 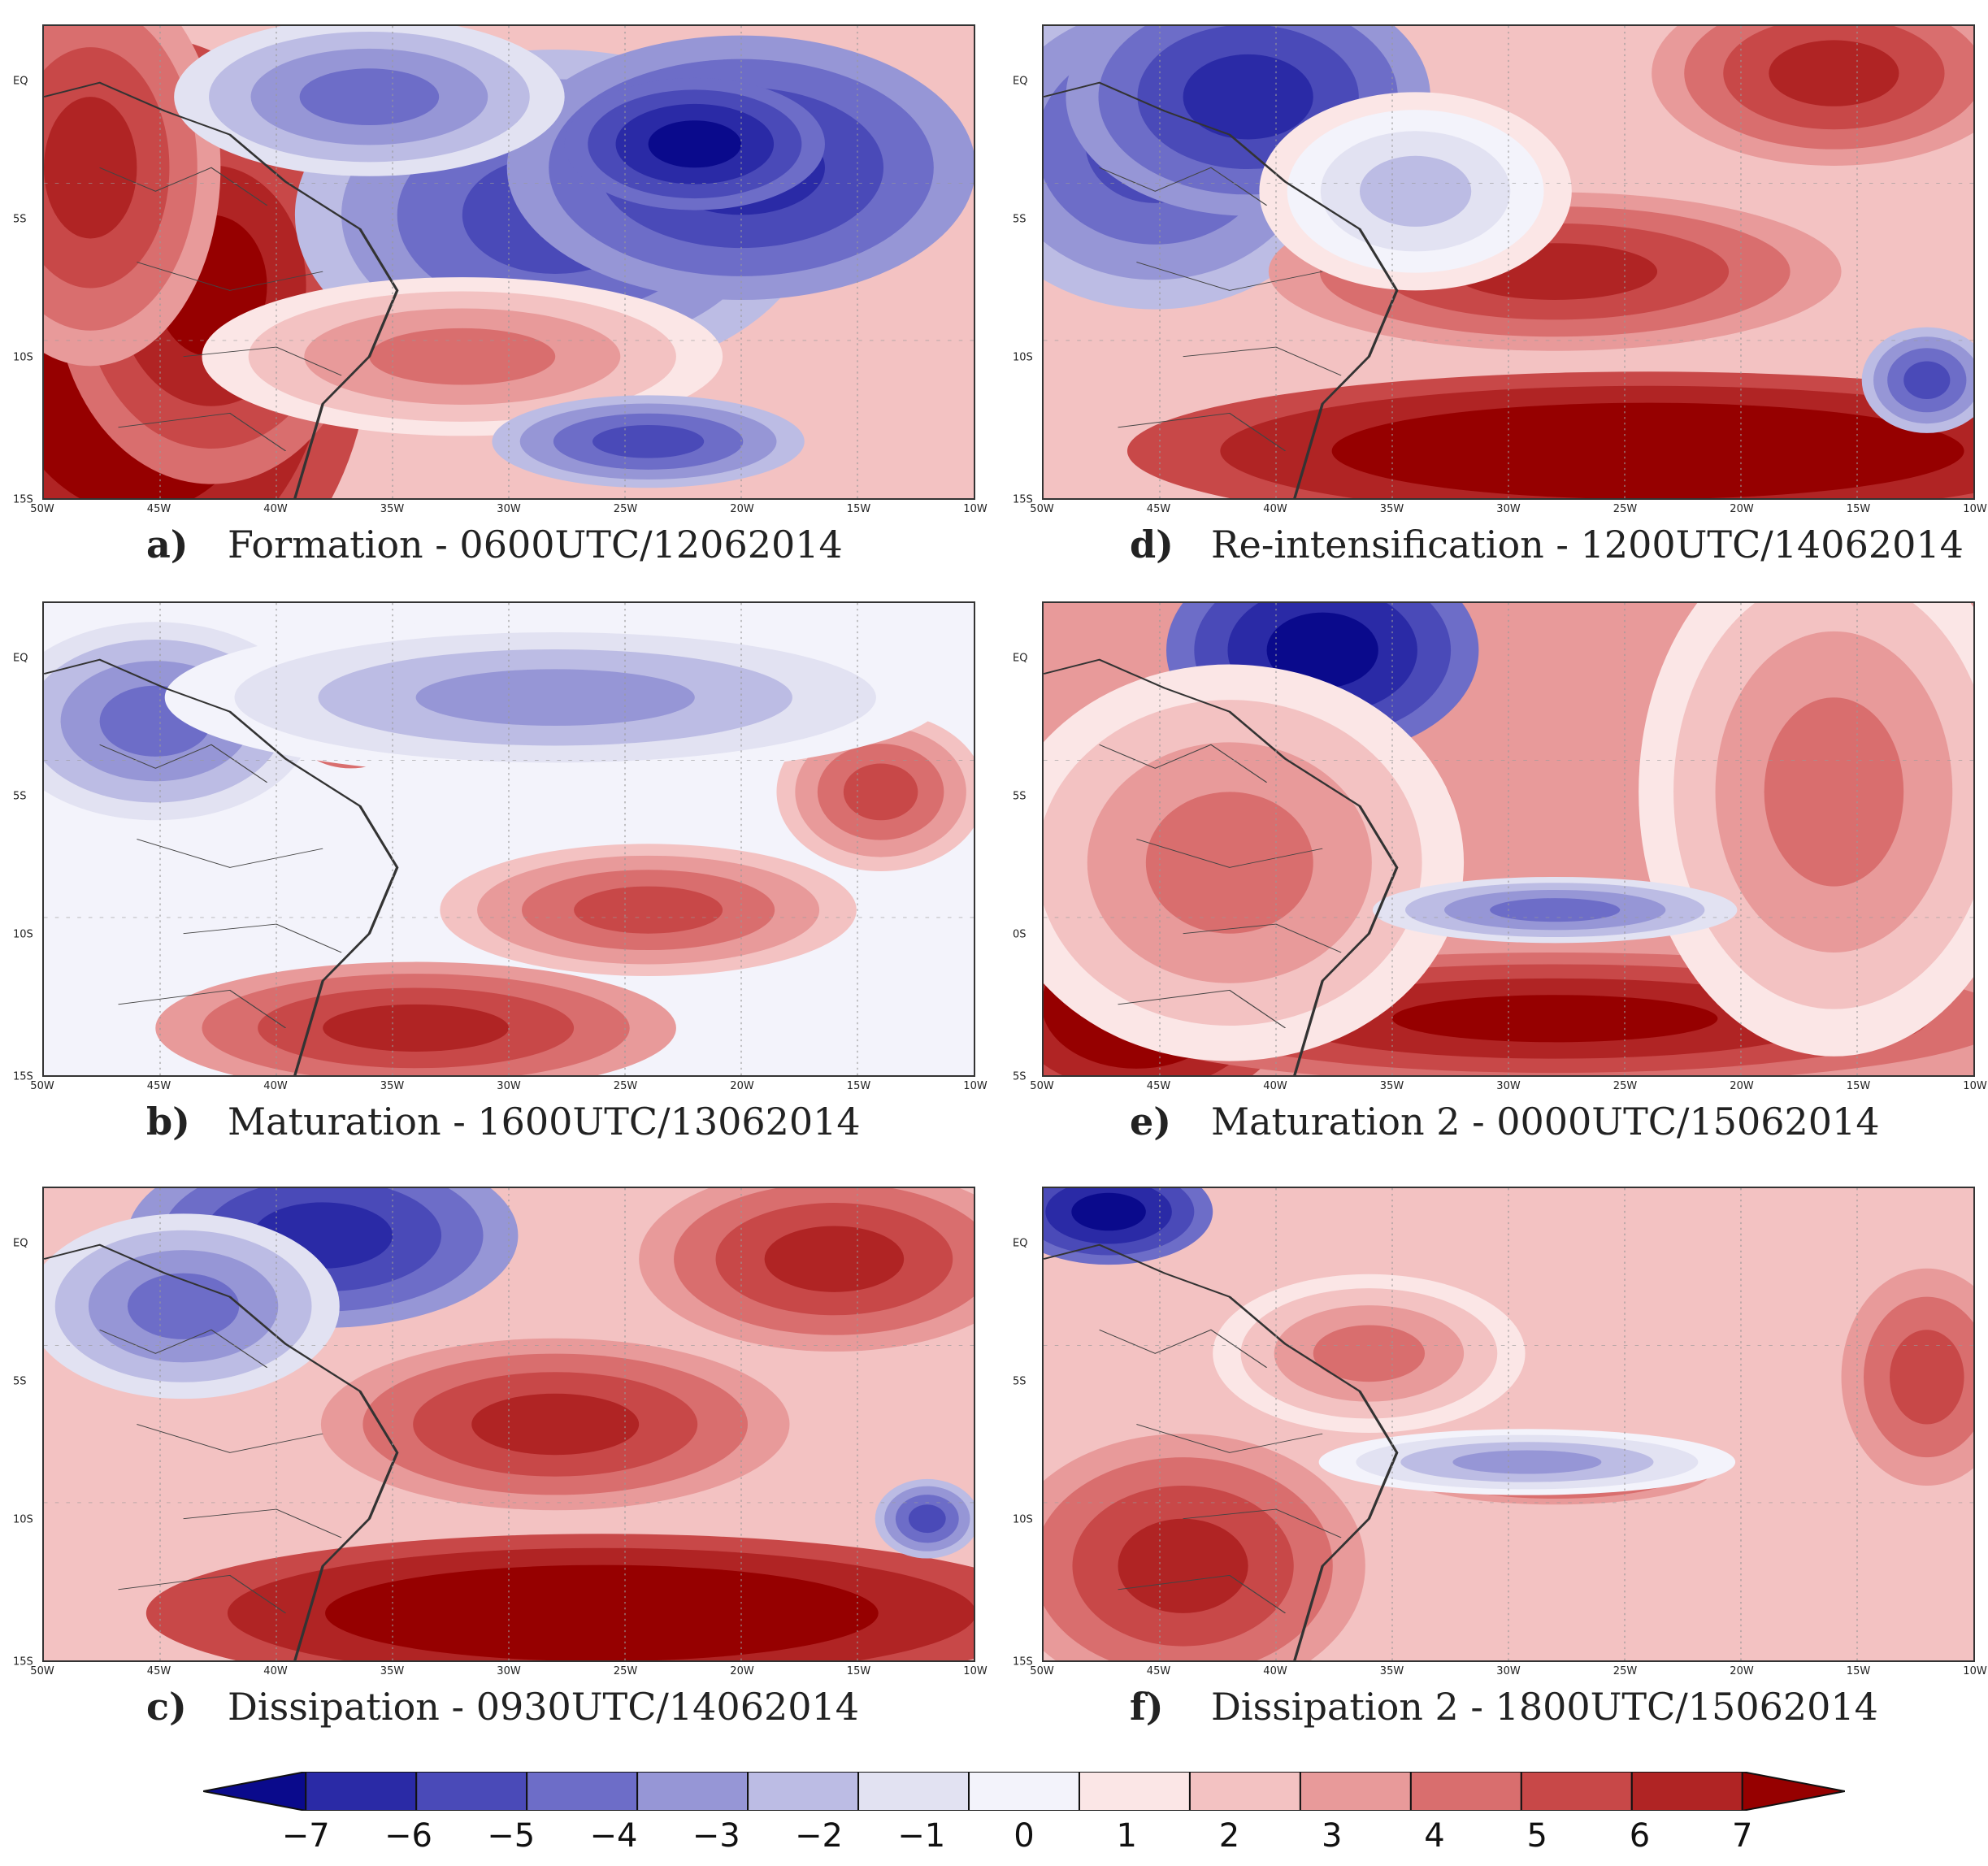 I want to click on map-b, so click(x=509, y=839).